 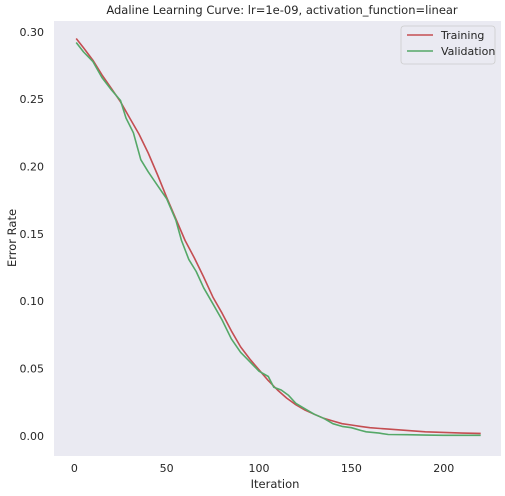 What do you see at coordinates (462, 35) in the screenshot?
I see `legend-label-training: Training` at bounding box center [462, 35].